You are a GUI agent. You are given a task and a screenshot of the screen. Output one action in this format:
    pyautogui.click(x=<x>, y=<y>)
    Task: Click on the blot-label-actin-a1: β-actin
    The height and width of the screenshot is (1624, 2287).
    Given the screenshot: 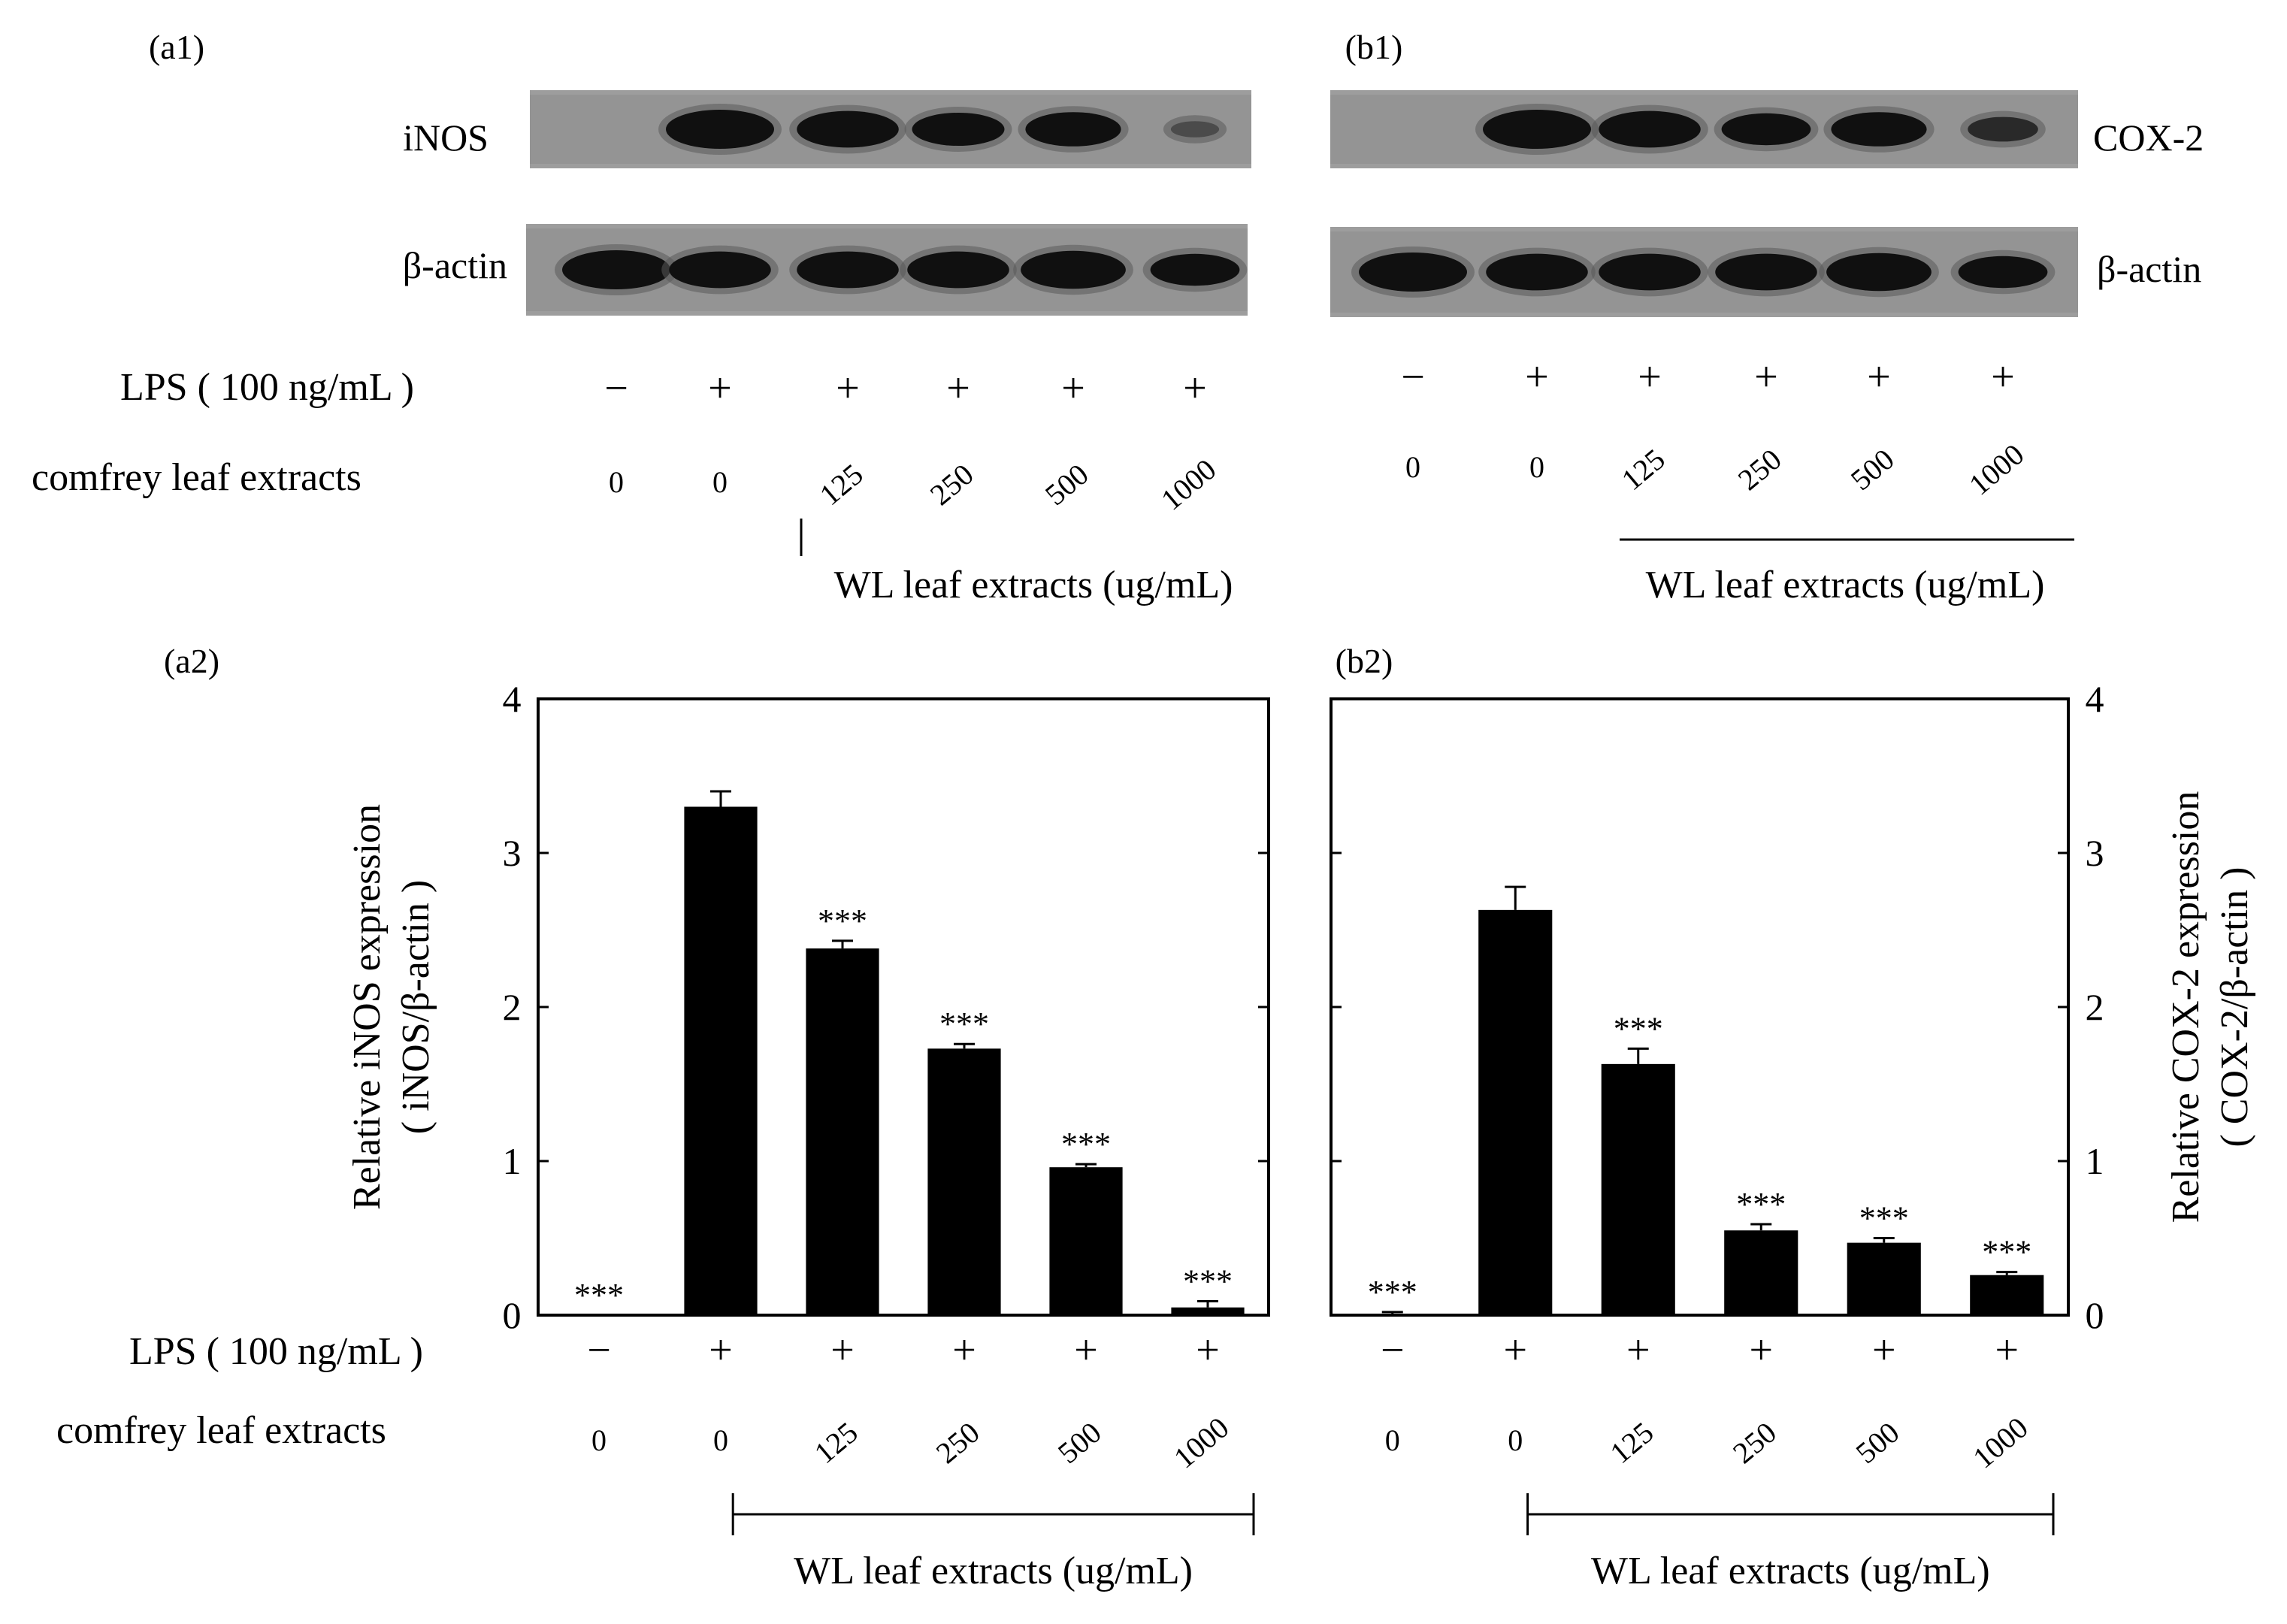 What is the action you would take?
    pyautogui.click(x=455, y=265)
    